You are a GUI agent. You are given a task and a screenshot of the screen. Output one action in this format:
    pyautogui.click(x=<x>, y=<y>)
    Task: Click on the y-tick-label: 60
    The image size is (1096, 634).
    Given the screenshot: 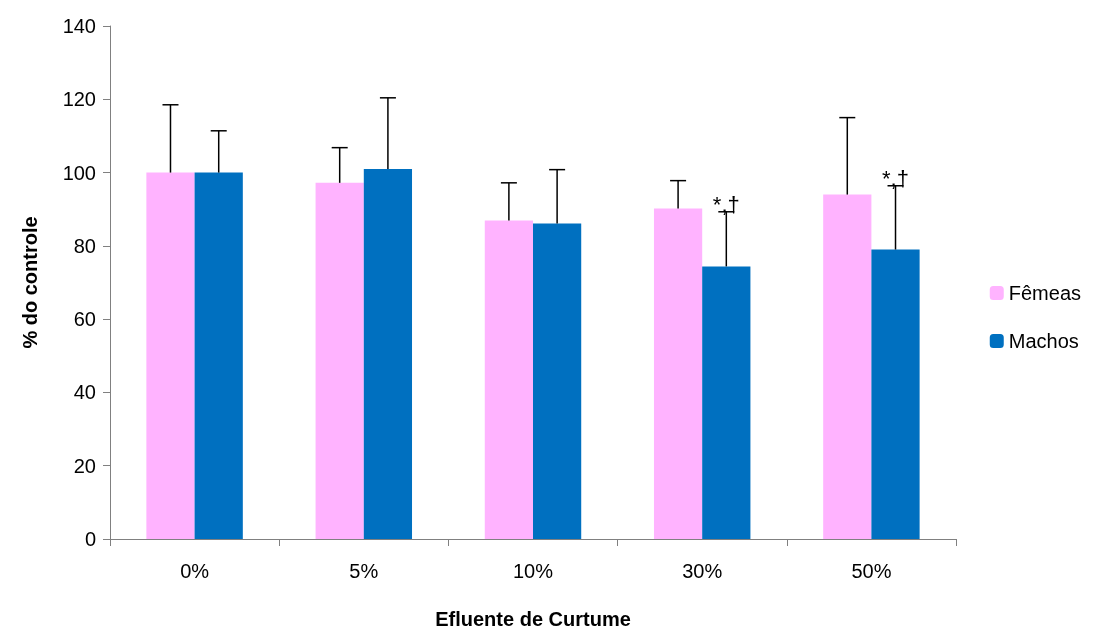 What is the action you would take?
    pyautogui.click(x=84, y=319)
    